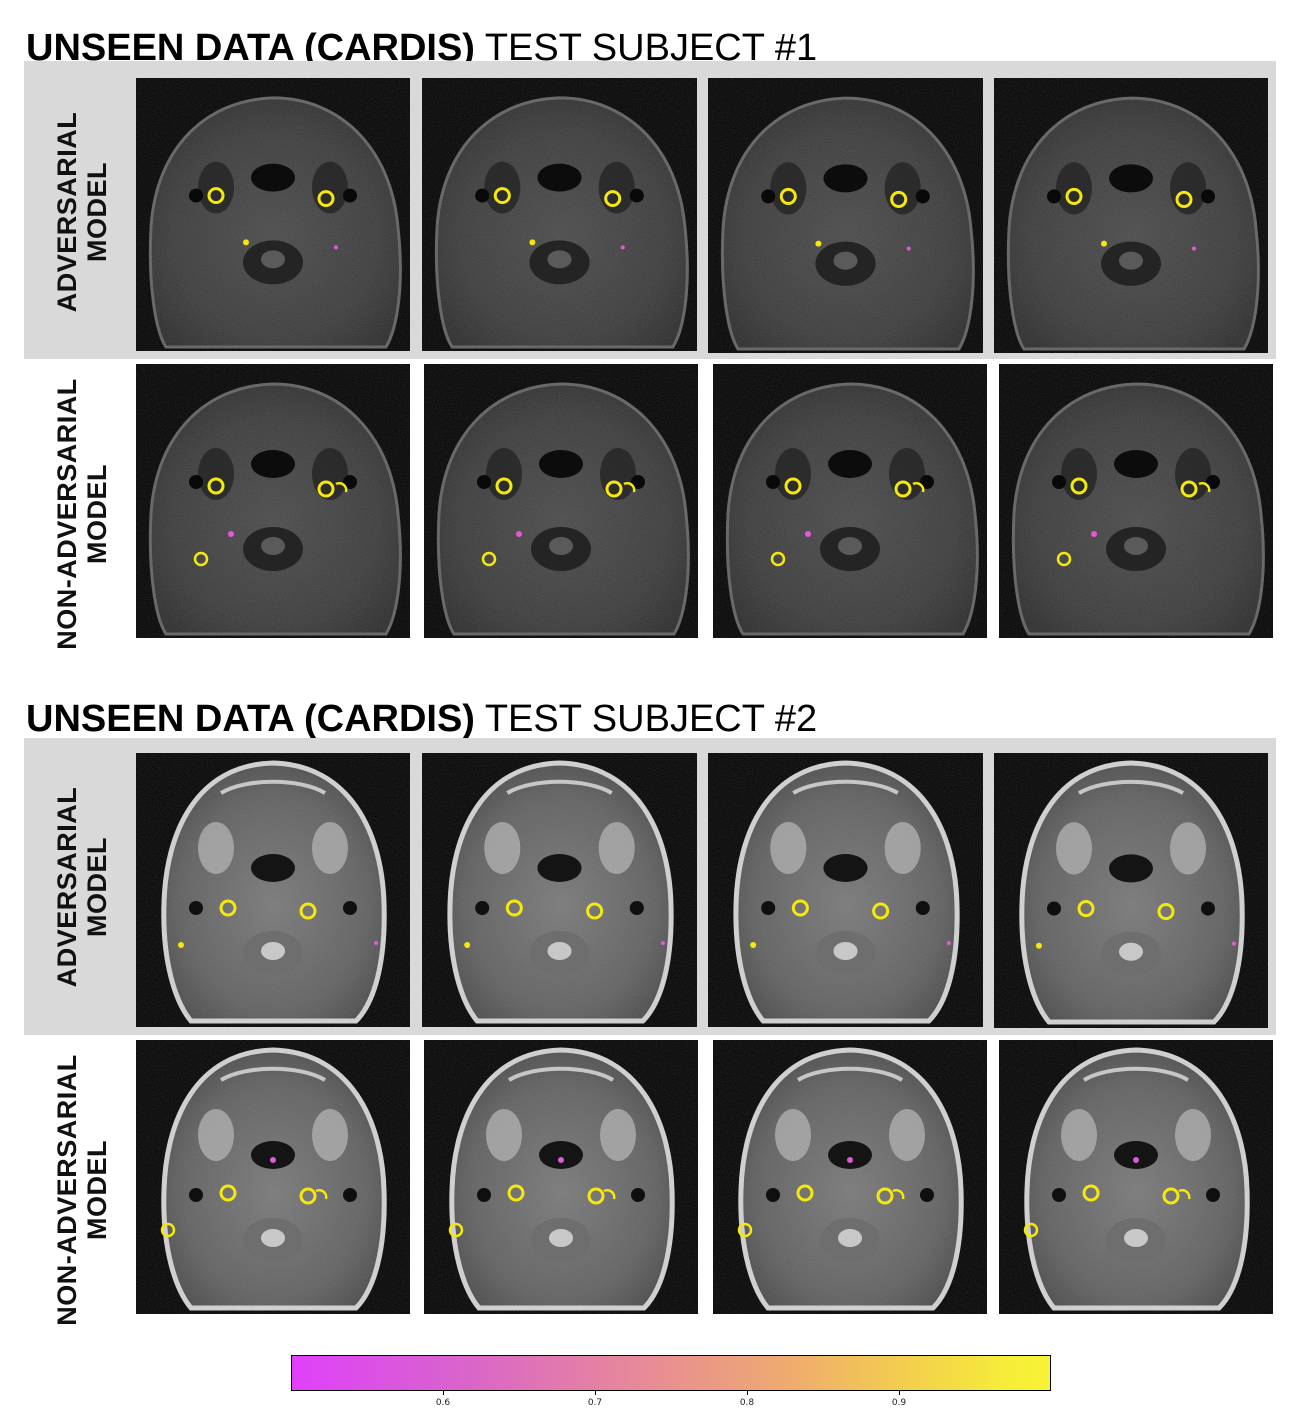 The height and width of the screenshot is (1417, 1299). What do you see at coordinates (899, 1403) in the screenshot?
I see `colorbar-tick-label: 0.9` at bounding box center [899, 1403].